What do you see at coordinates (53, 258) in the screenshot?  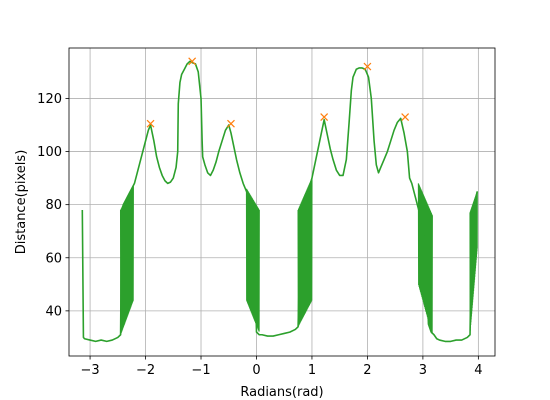 I see `y-tick-label: 60` at bounding box center [53, 258].